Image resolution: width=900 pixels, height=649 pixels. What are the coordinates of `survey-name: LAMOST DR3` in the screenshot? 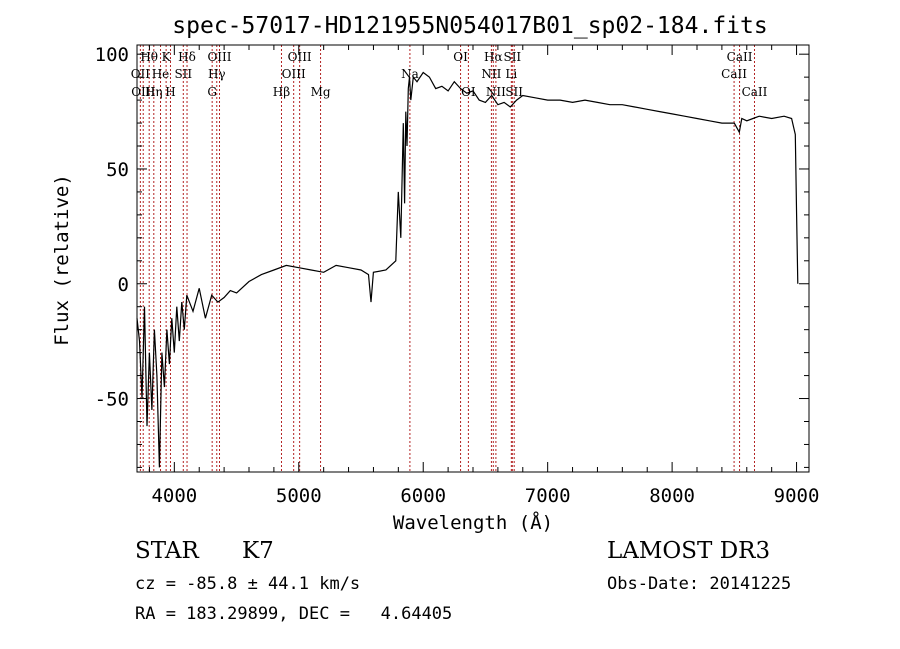 It's located at (689, 551).